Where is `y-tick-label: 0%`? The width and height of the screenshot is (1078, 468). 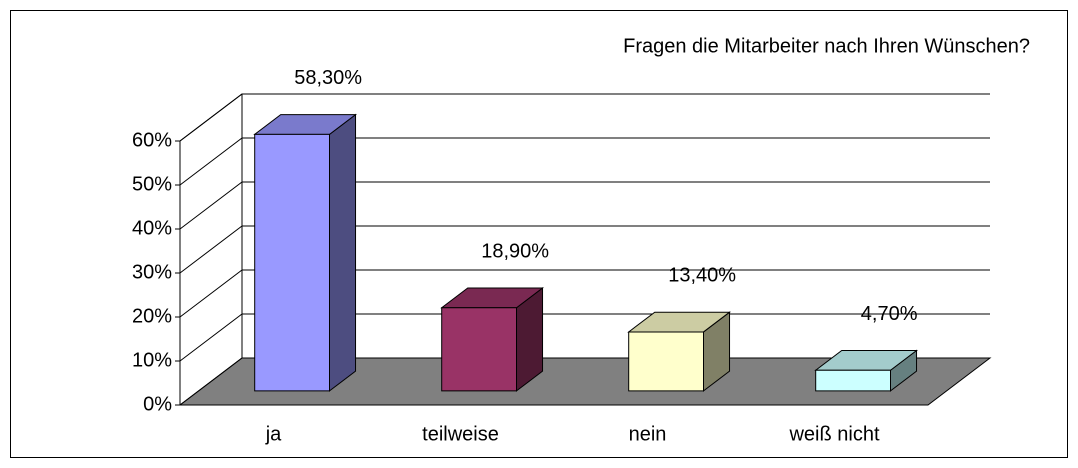 y-tick-label: 0% is located at coordinates (157, 404).